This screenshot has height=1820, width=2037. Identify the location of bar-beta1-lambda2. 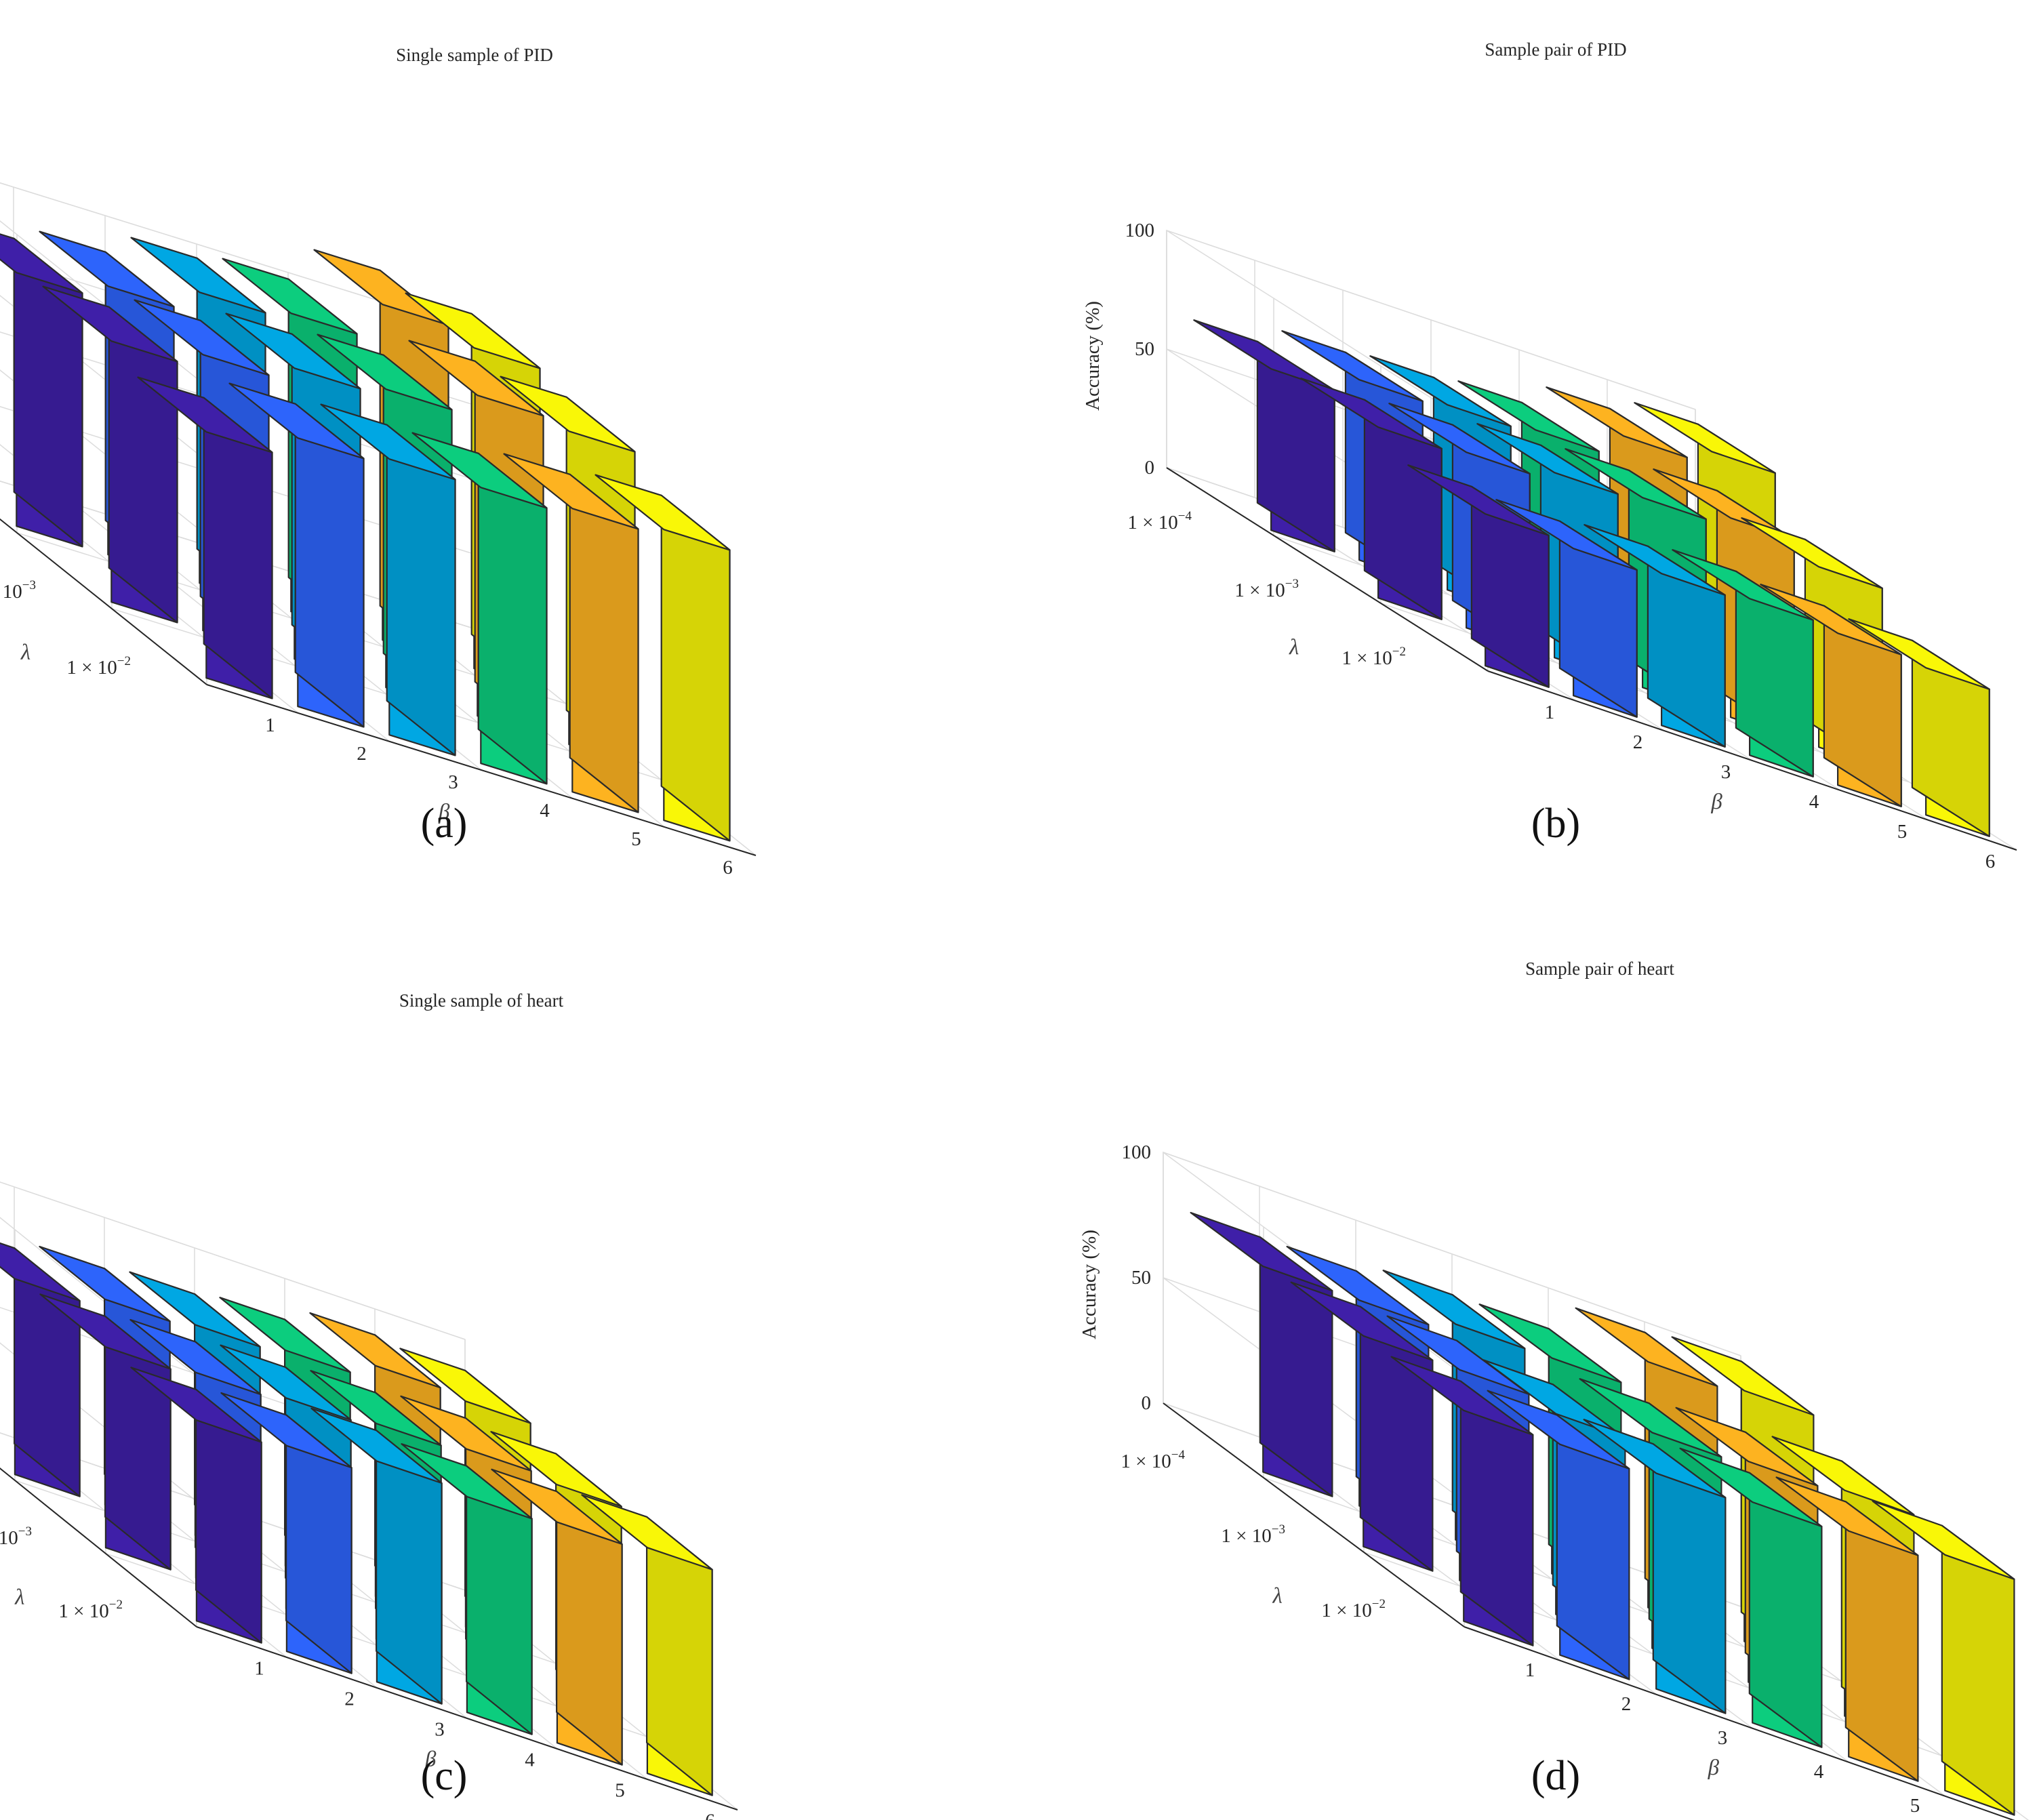
(110, 454).